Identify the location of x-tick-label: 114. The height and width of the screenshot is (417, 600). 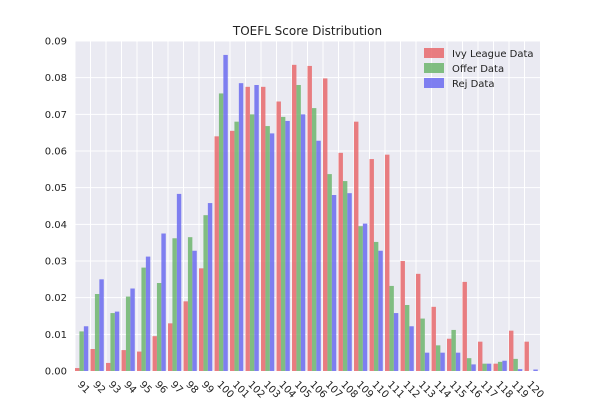
(441, 389).